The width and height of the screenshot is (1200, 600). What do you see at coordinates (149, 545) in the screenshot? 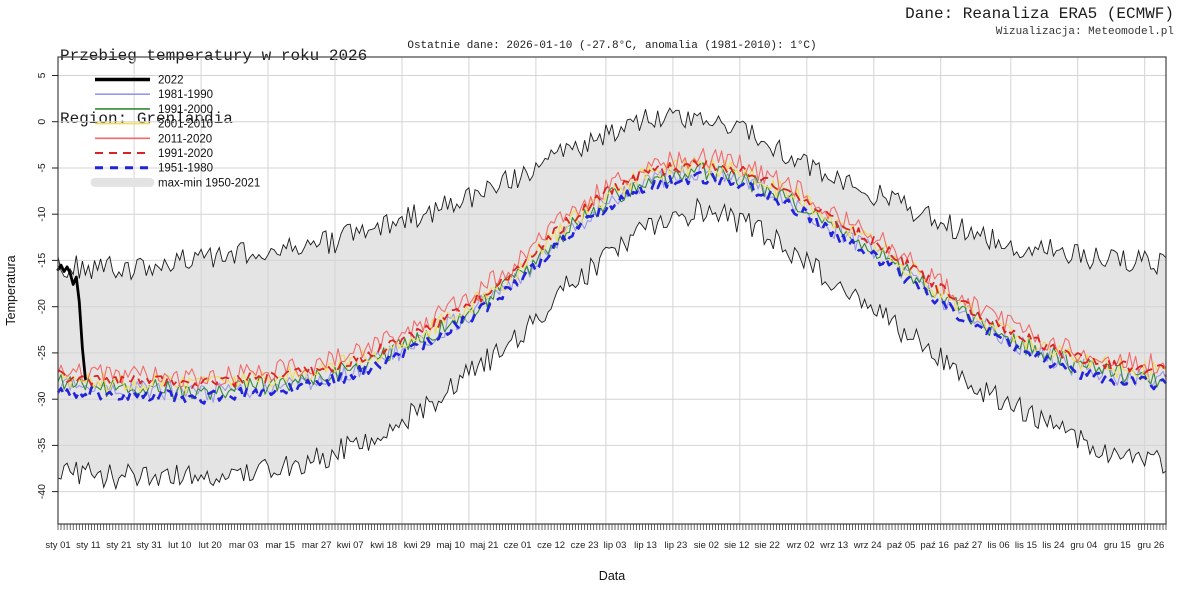
I see `x-tick-label: sty 31` at bounding box center [149, 545].